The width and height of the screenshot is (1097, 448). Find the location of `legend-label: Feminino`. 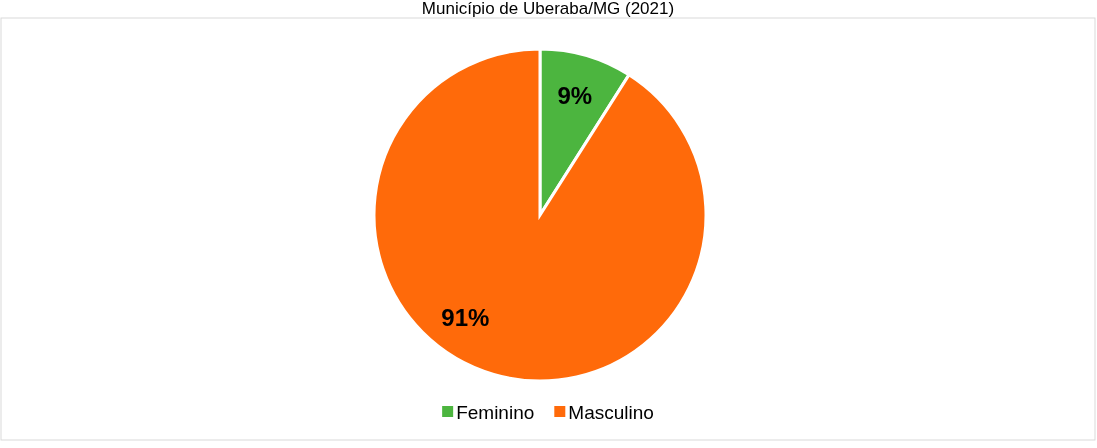

legend-label: Feminino is located at coordinates (495, 412).